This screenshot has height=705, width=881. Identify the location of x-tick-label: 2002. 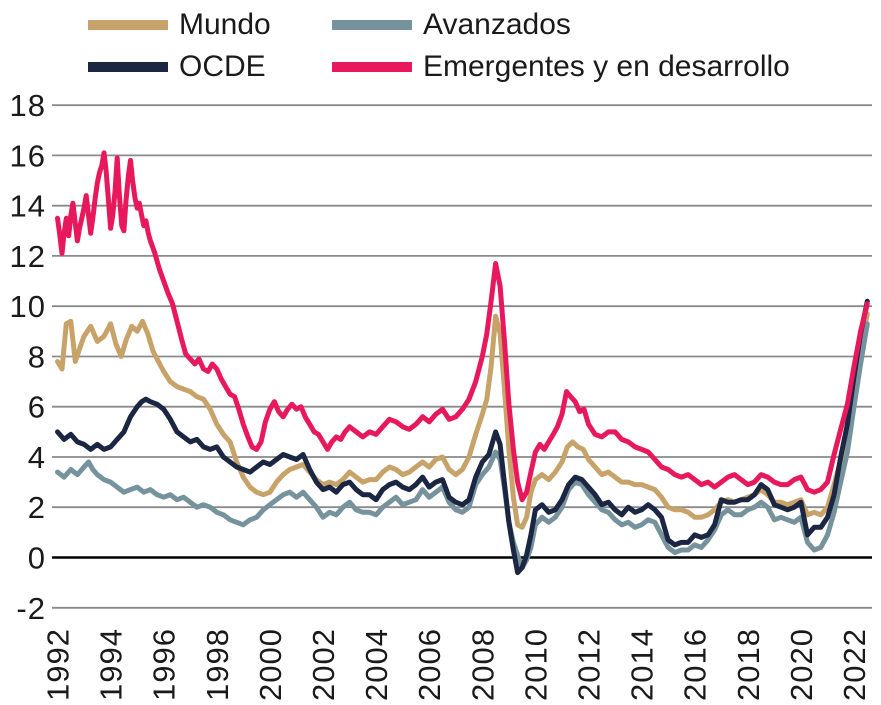
(323, 664).